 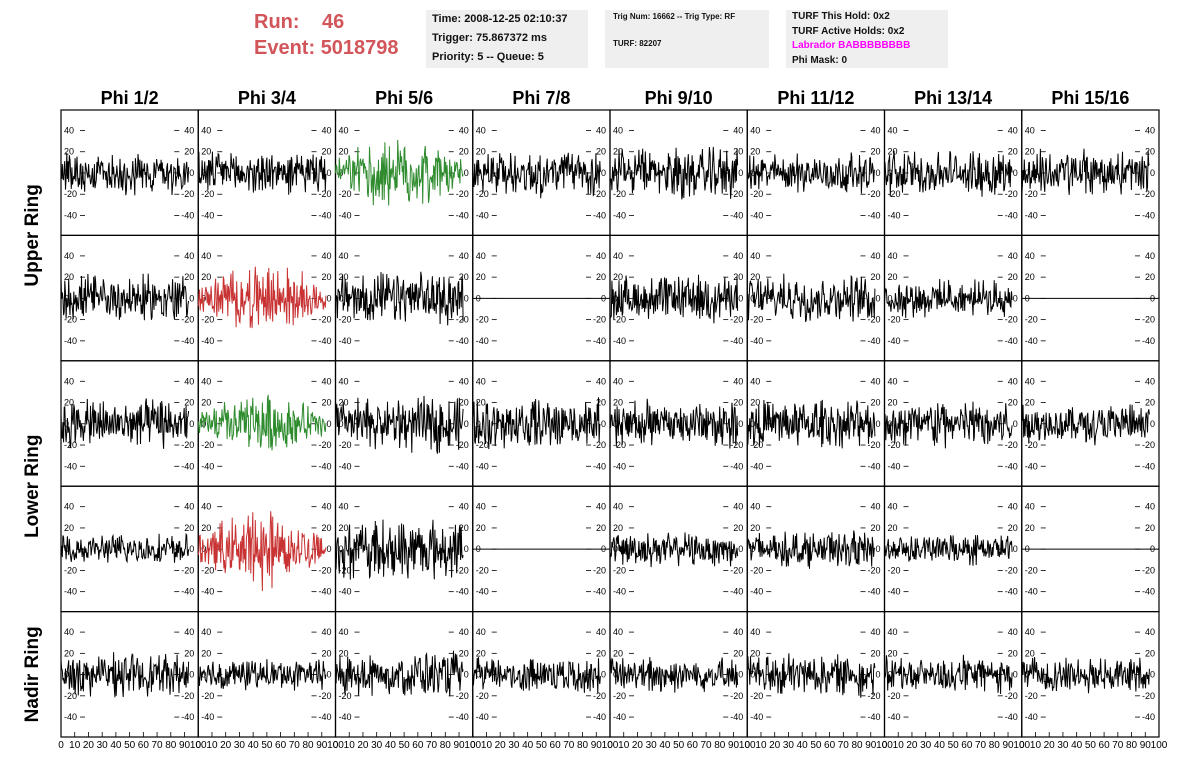 I want to click on ytick-right-r1c8-40: 40, so click(x=1150, y=130).